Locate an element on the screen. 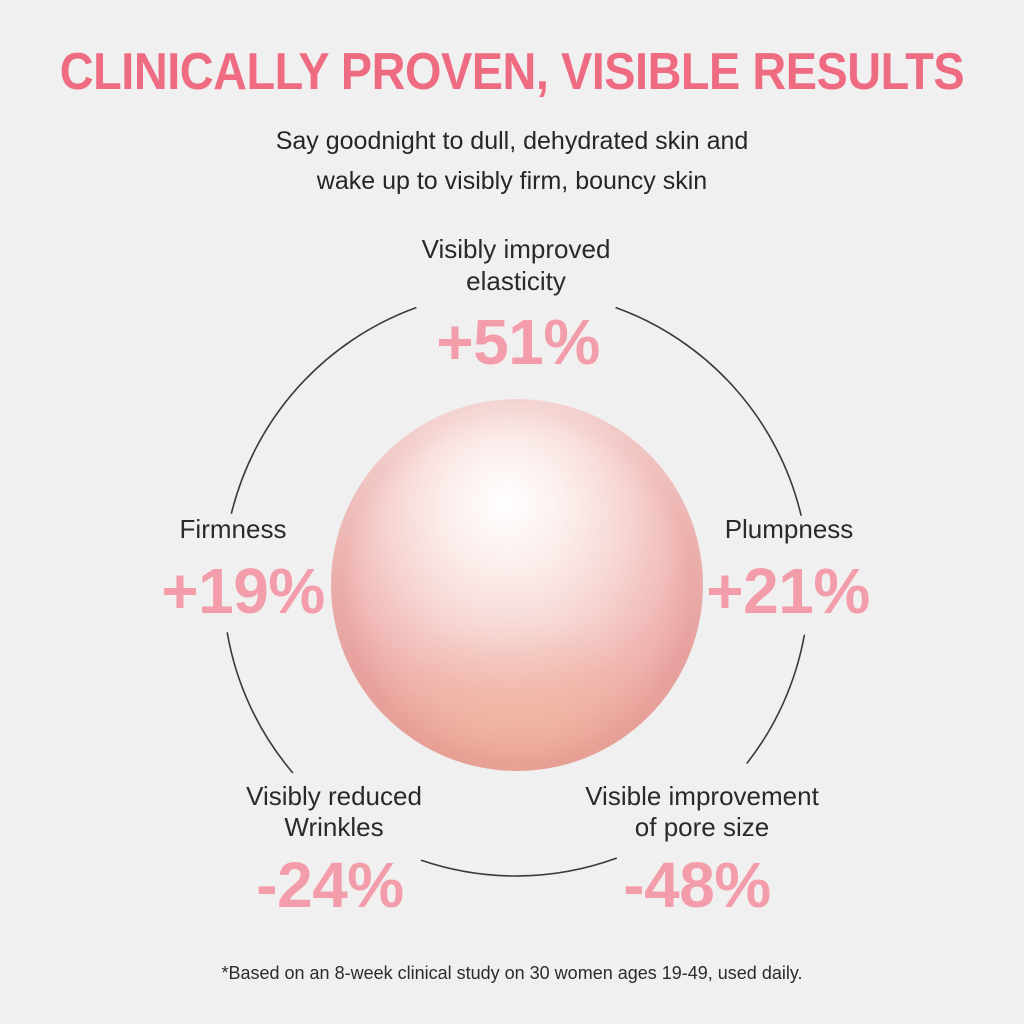 The image size is (1024, 1024). stat-label-line: Firmness is located at coordinates (233, 529).